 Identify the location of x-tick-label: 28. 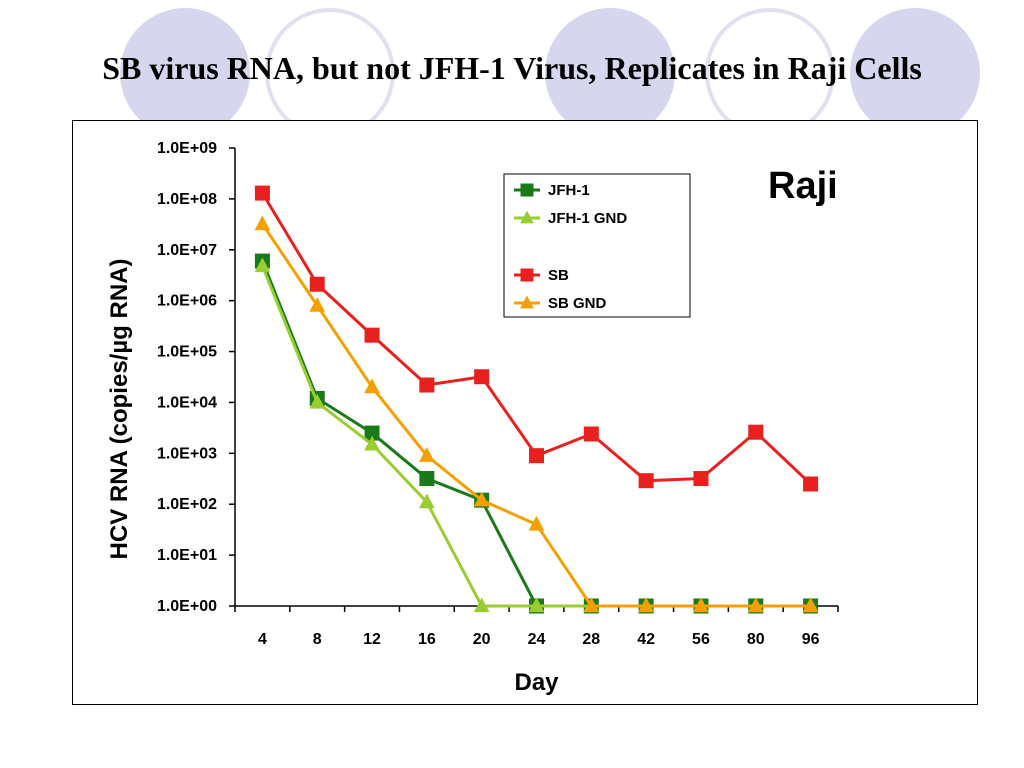
(591, 639).